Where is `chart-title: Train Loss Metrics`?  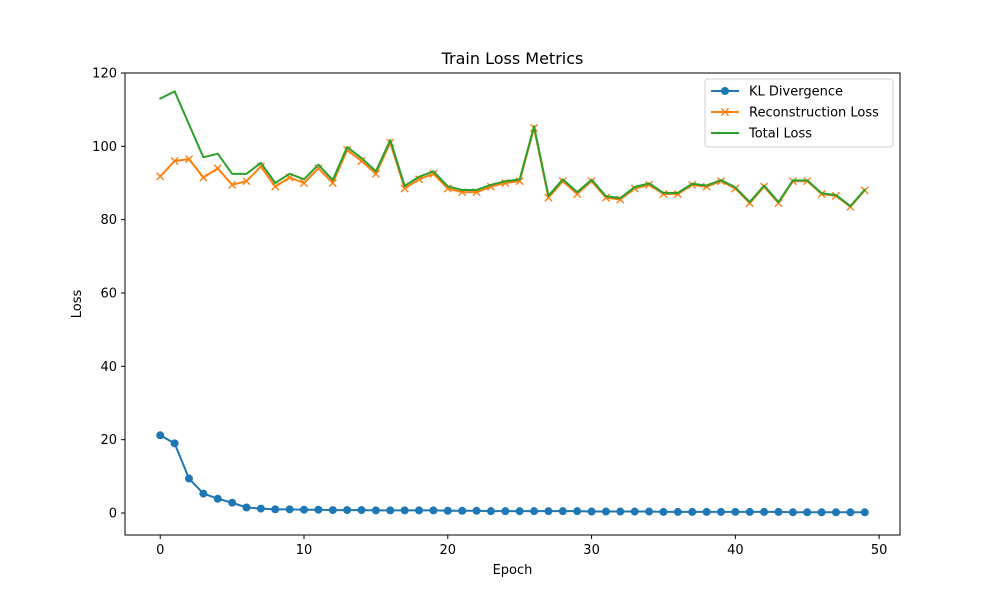 chart-title: Train Loss Metrics is located at coordinates (512, 58).